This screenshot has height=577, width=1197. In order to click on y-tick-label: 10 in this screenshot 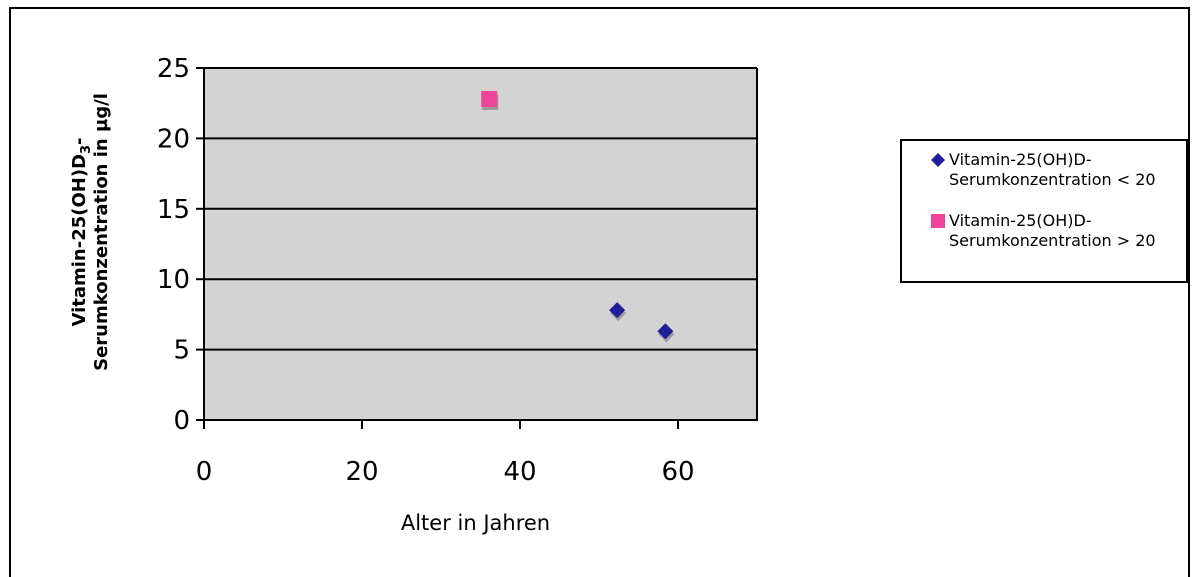, I will do `click(173, 280)`.